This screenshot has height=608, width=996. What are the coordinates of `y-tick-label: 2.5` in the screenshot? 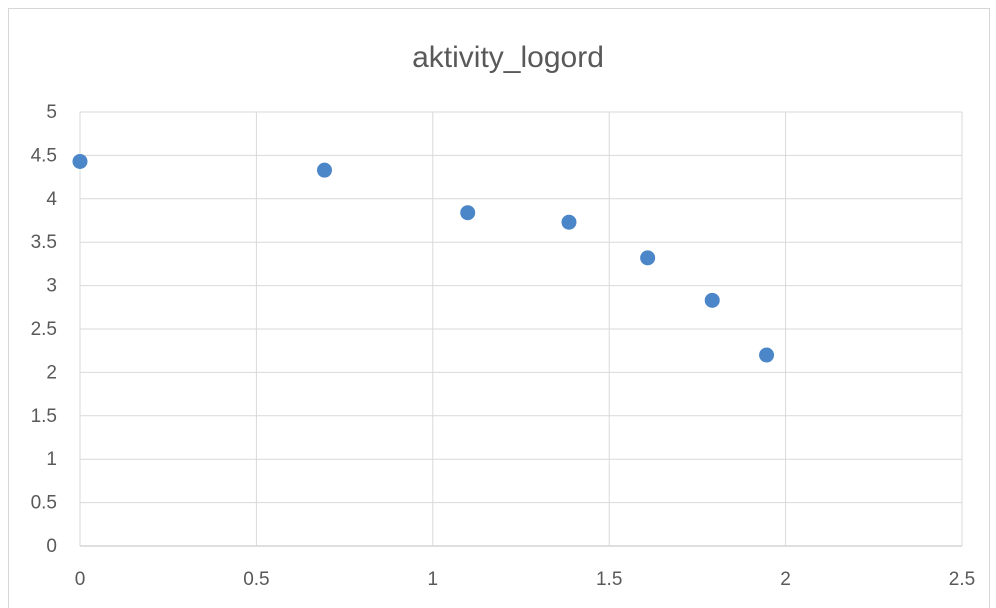 It's located at (44, 329).